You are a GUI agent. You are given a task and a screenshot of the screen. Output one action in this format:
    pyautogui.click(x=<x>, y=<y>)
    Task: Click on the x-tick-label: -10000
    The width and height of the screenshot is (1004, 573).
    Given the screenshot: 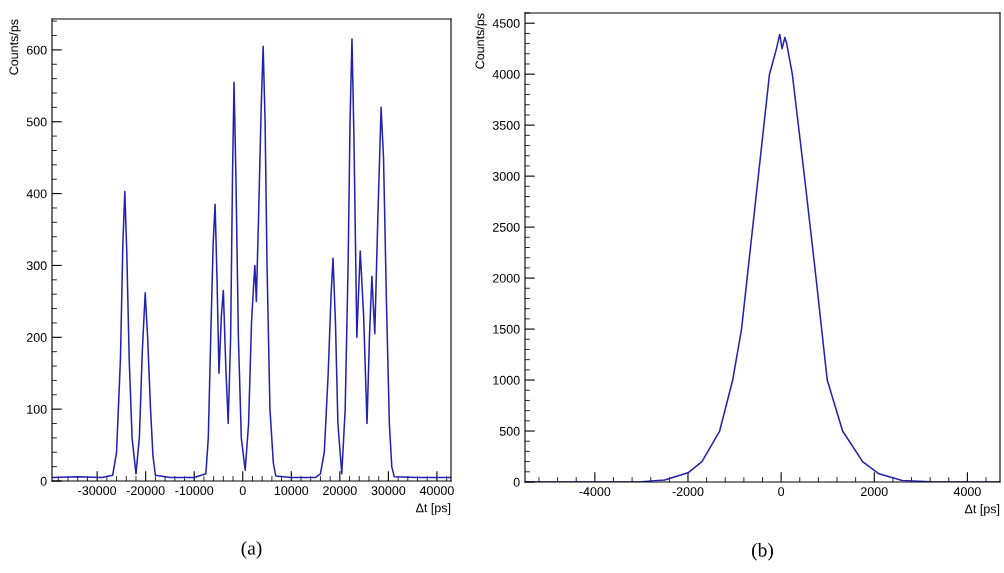 What is the action you would take?
    pyautogui.click(x=194, y=491)
    